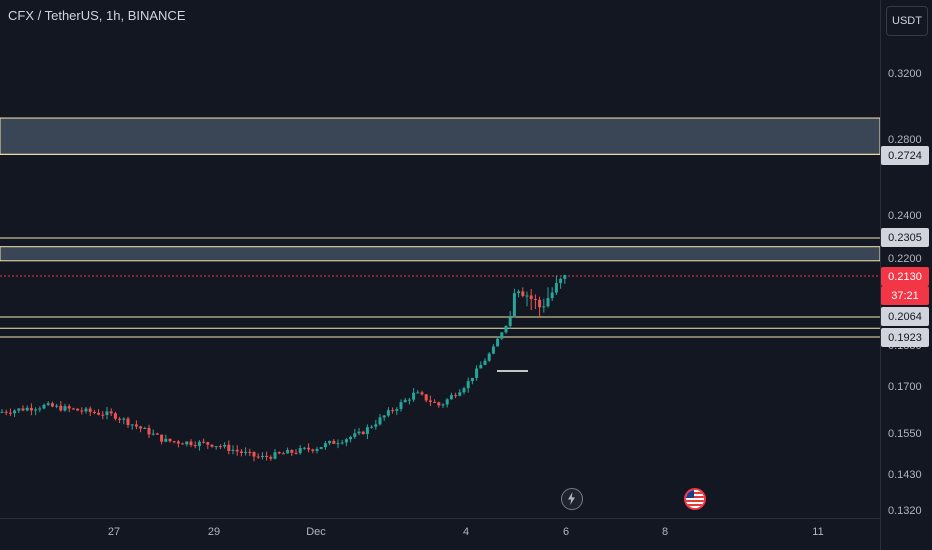 This screenshot has width=932, height=550. Describe the element at coordinates (906, 275) in the screenshot. I see `price-axis` at that location.